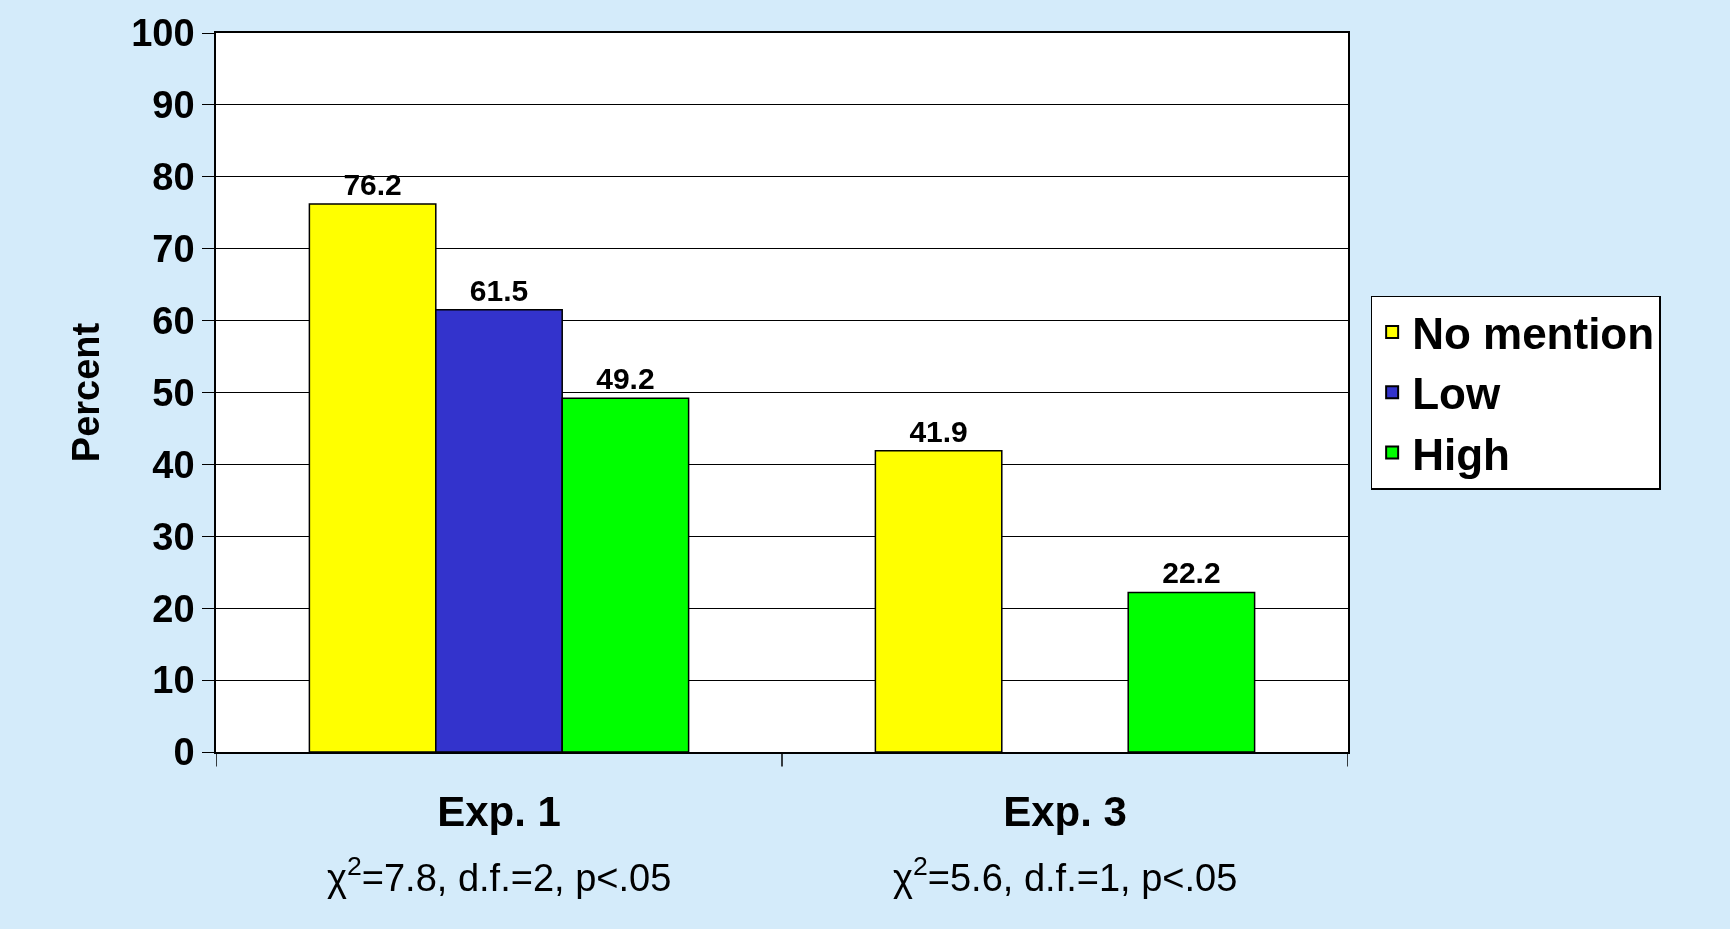 The image size is (1730, 929). What do you see at coordinates (1065, 875) in the screenshot?
I see `text: χ$^{2}$=5.6, d.f.=1, p<.05` at bounding box center [1065, 875].